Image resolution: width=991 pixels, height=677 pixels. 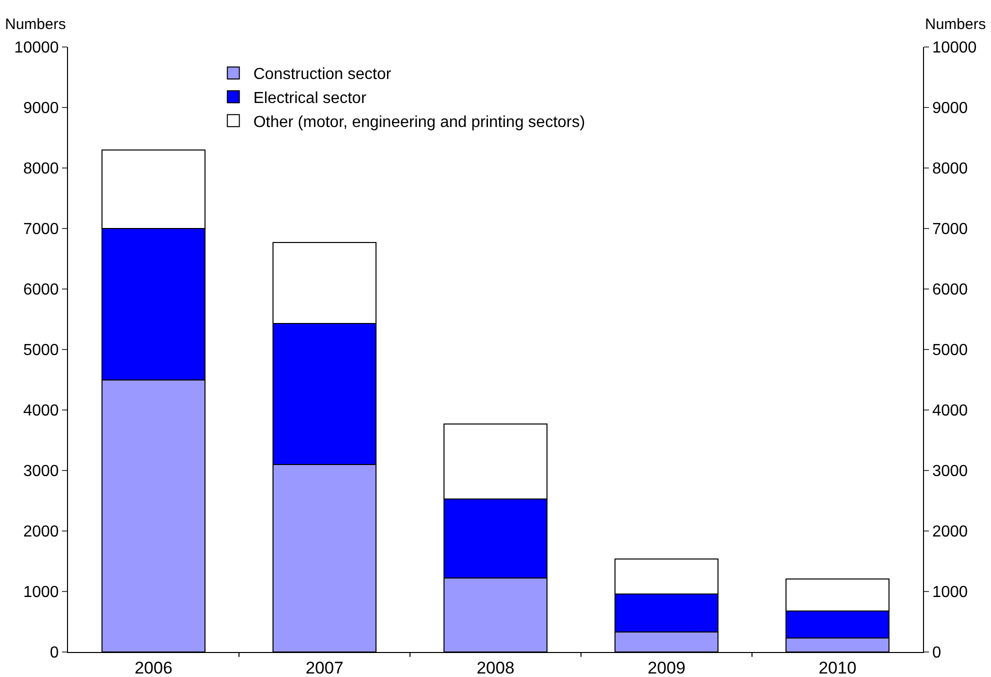 What do you see at coordinates (937, 653) in the screenshot?
I see `y2-tick-label: 0` at bounding box center [937, 653].